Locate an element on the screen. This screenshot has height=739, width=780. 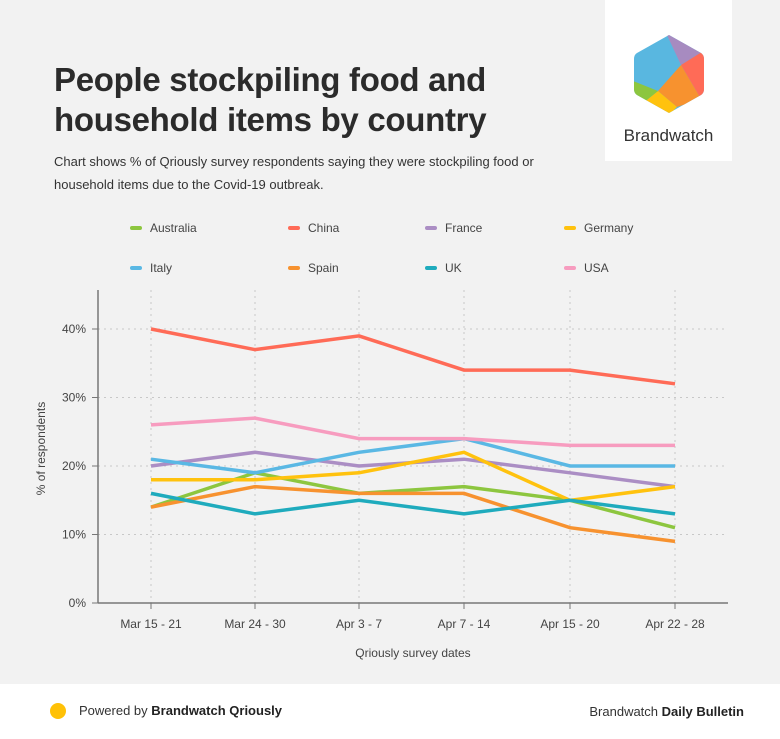
x-tick-label: Apr 3 - 7 is located at coordinates (359, 624).